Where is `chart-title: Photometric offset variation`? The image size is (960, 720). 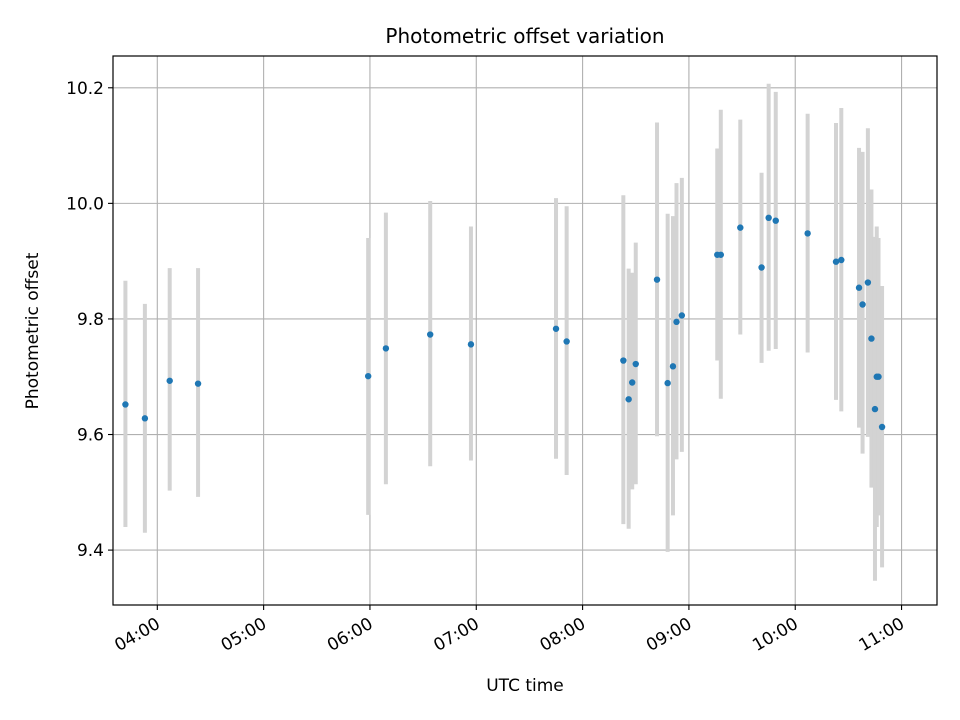 chart-title: Photometric offset variation is located at coordinates (524, 36).